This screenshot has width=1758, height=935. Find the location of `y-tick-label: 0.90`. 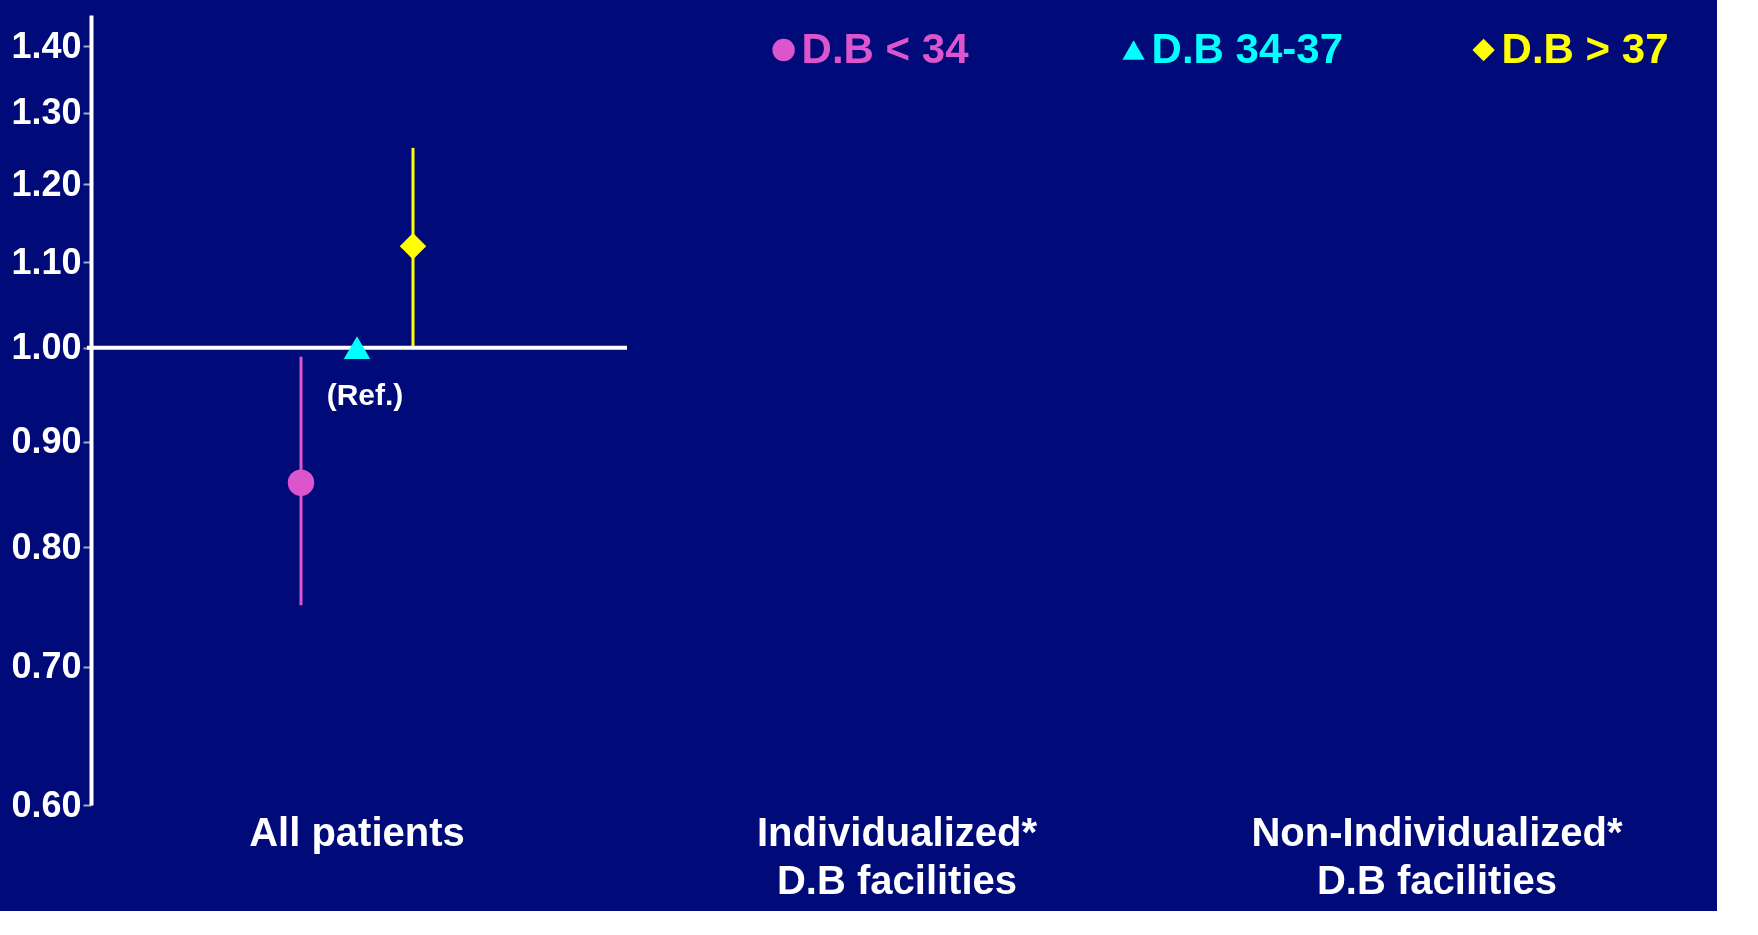

y-tick-label: 0.90 is located at coordinates (46, 441).